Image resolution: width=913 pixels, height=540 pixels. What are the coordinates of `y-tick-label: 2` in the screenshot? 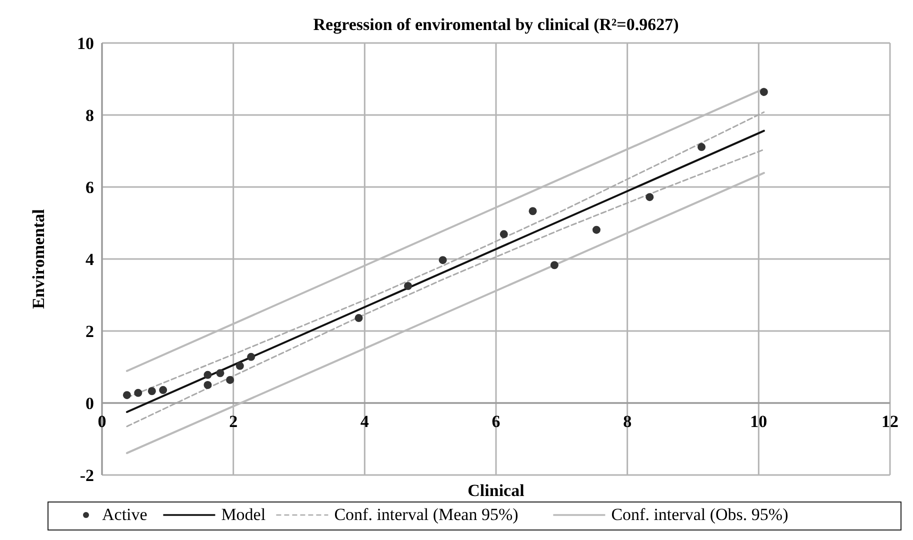 It's located at (90, 331).